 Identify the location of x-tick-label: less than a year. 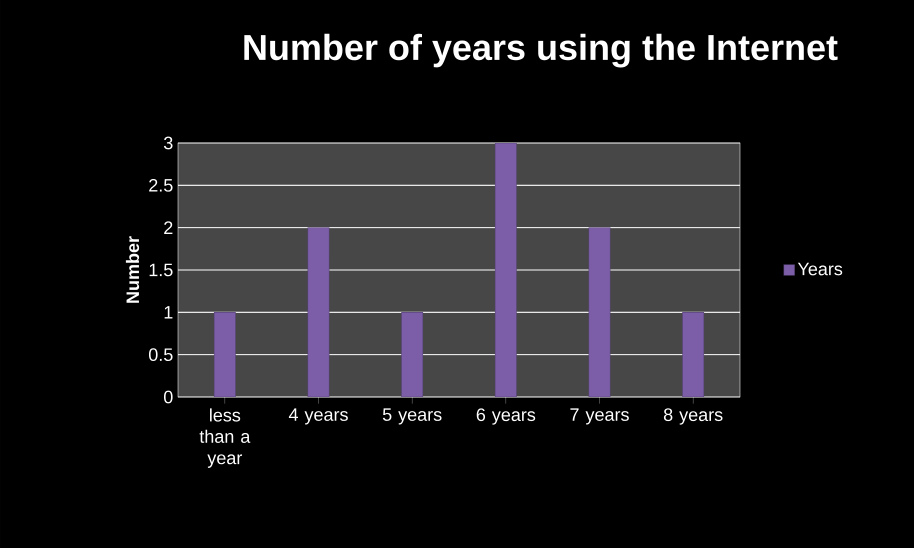
(225, 438).